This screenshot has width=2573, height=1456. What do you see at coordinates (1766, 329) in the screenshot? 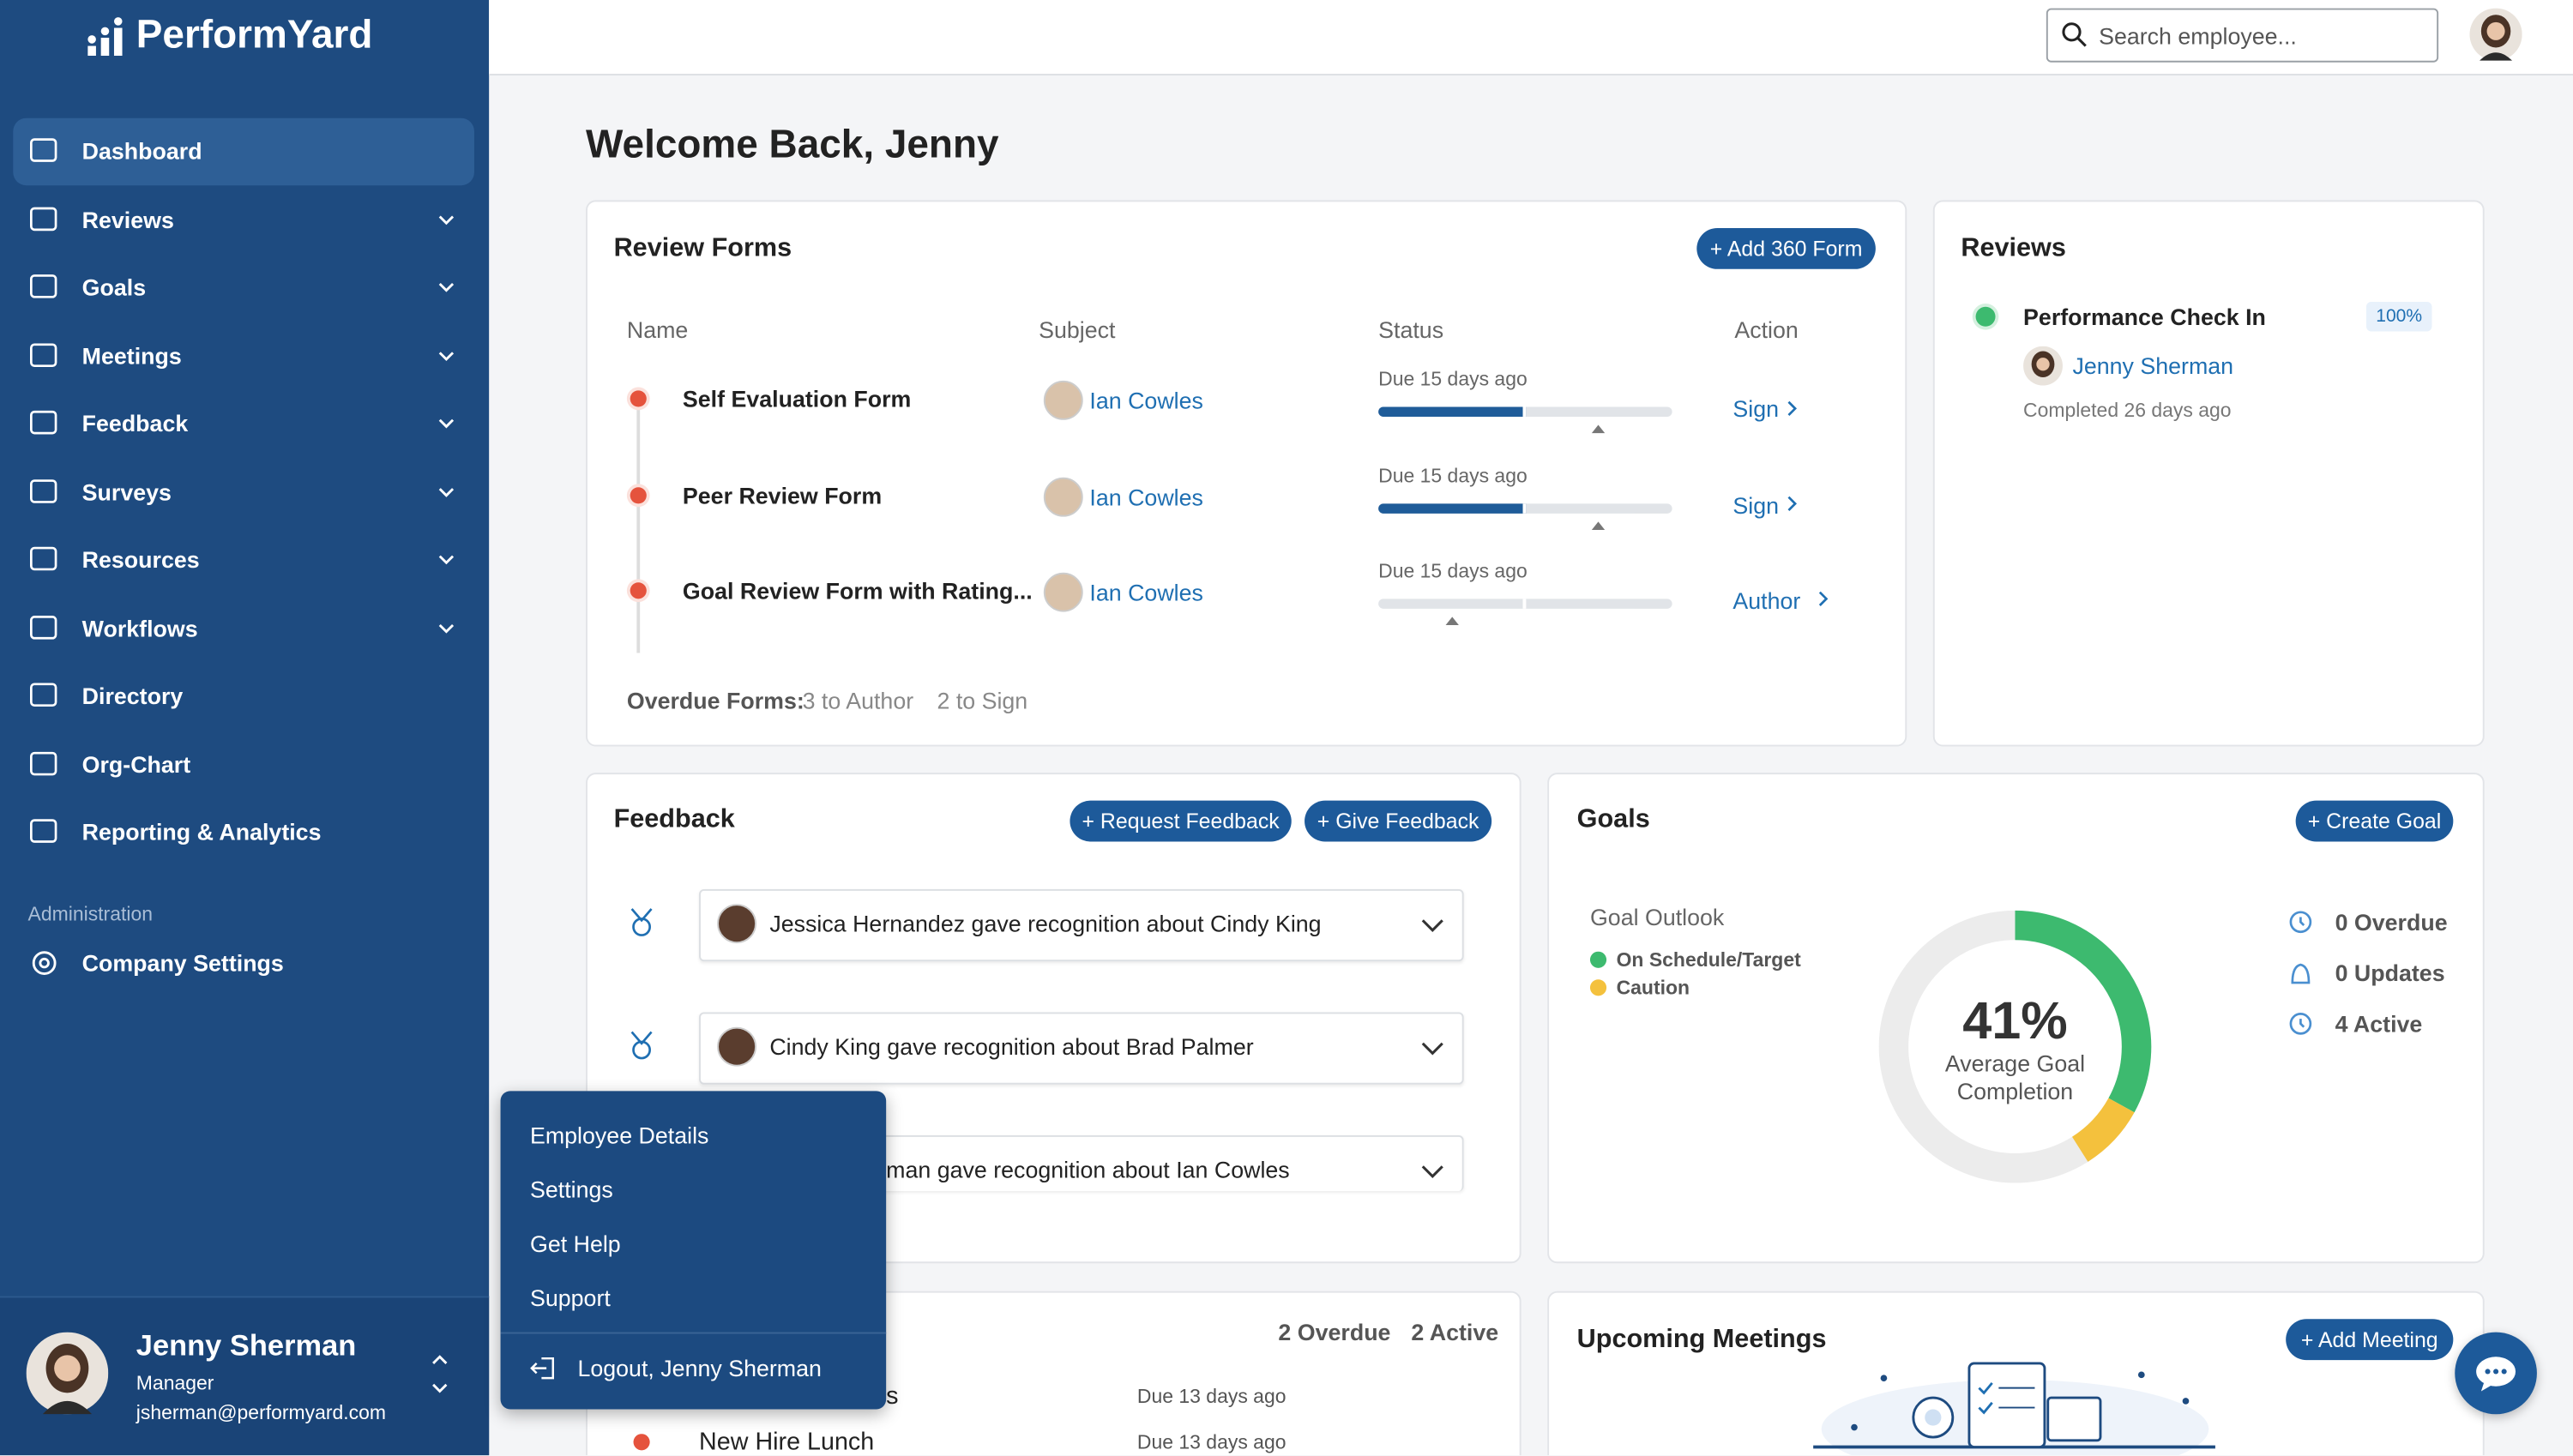
I see `column-header: Action` at bounding box center [1766, 329].